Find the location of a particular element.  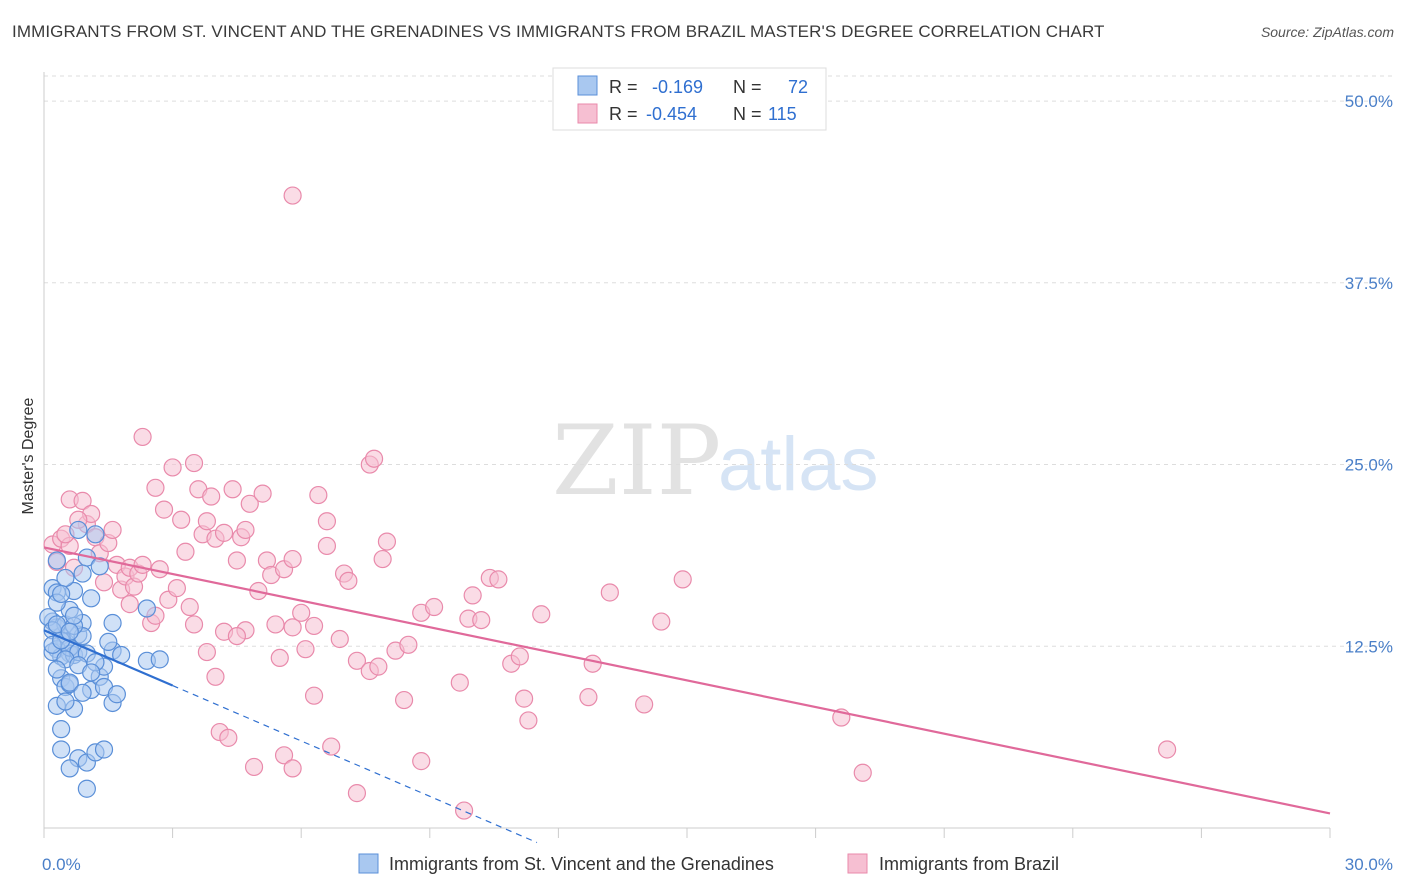

x-tick-label: 30.0% is located at coordinates (1369, 864).